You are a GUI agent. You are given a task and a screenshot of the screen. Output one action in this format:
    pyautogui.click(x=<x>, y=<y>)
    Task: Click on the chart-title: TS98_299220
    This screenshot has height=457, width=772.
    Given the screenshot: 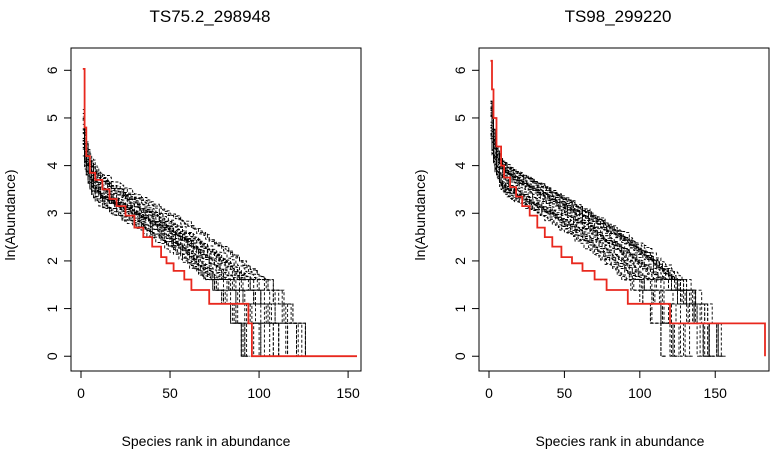 What is the action you would take?
    pyautogui.click(x=618, y=16)
    